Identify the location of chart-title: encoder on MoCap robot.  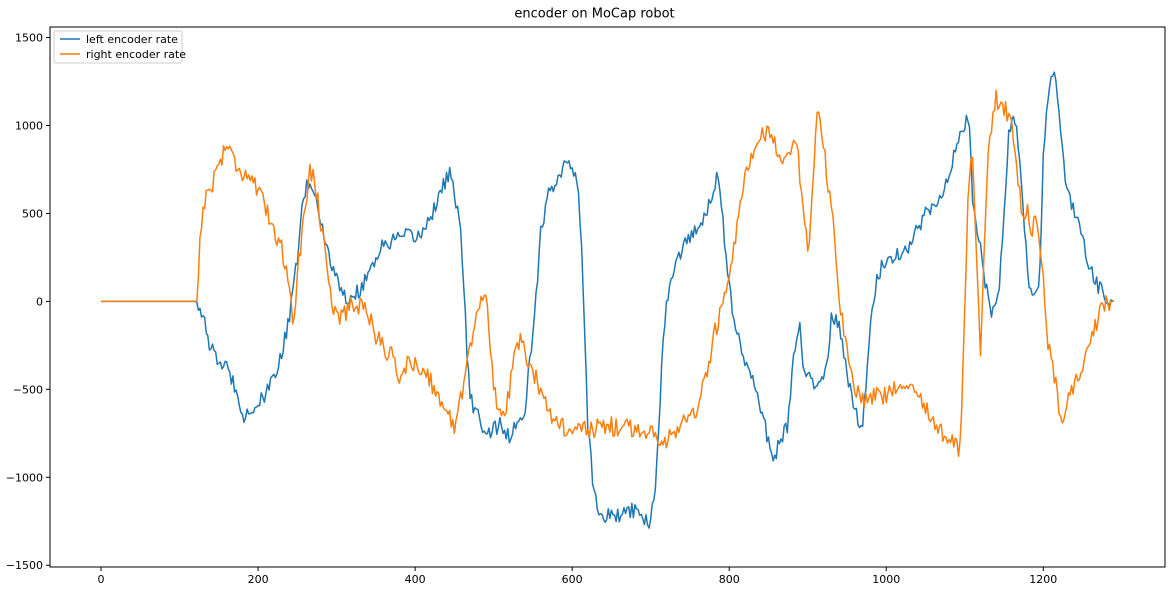
(594, 14).